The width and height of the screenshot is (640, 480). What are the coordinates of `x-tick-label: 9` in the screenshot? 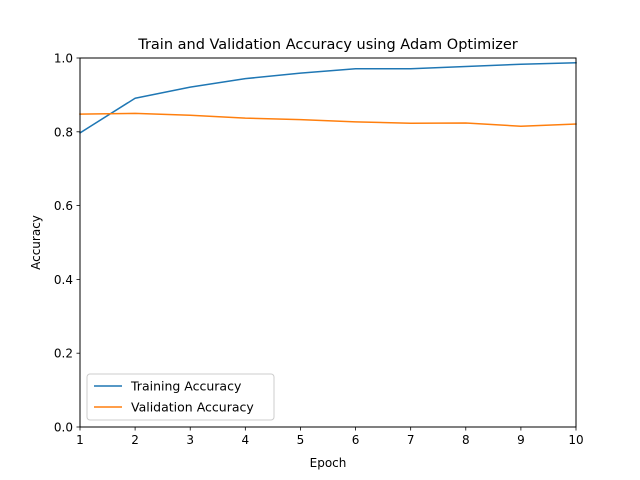 It's located at (521, 440).